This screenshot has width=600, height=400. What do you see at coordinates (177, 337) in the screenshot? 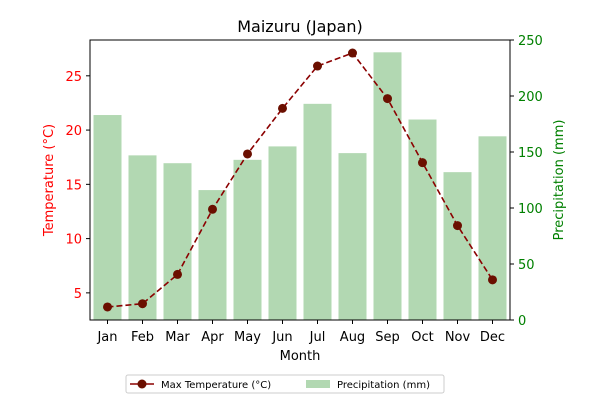
I see `x-tick-label: Mar` at bounding box center [177, 337].